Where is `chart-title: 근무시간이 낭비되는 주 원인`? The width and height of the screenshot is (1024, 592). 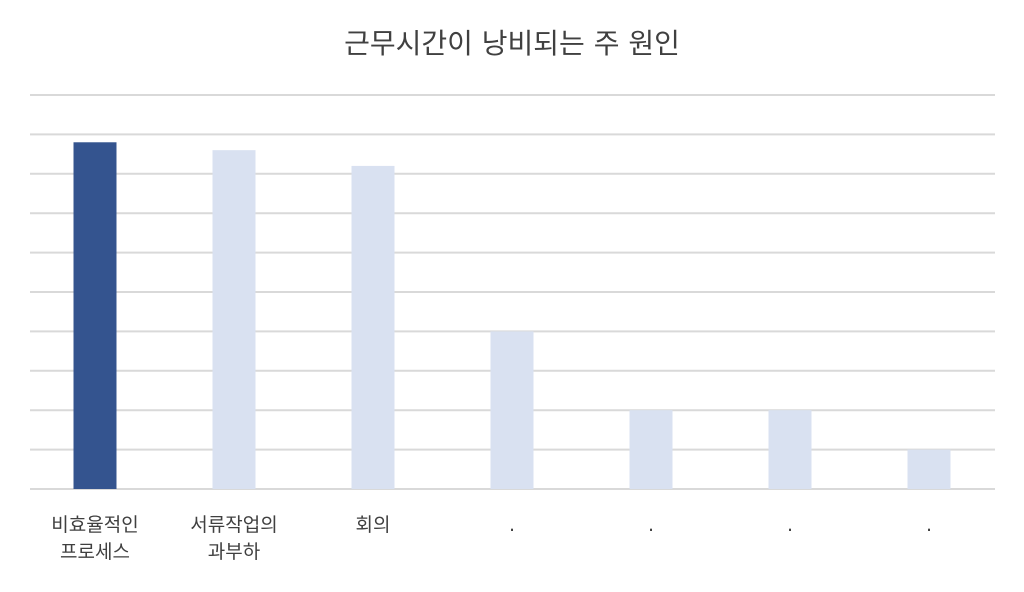
chart-title: 근무시간이 낭비되는 주 원인 is located at coordinates (512, 43).